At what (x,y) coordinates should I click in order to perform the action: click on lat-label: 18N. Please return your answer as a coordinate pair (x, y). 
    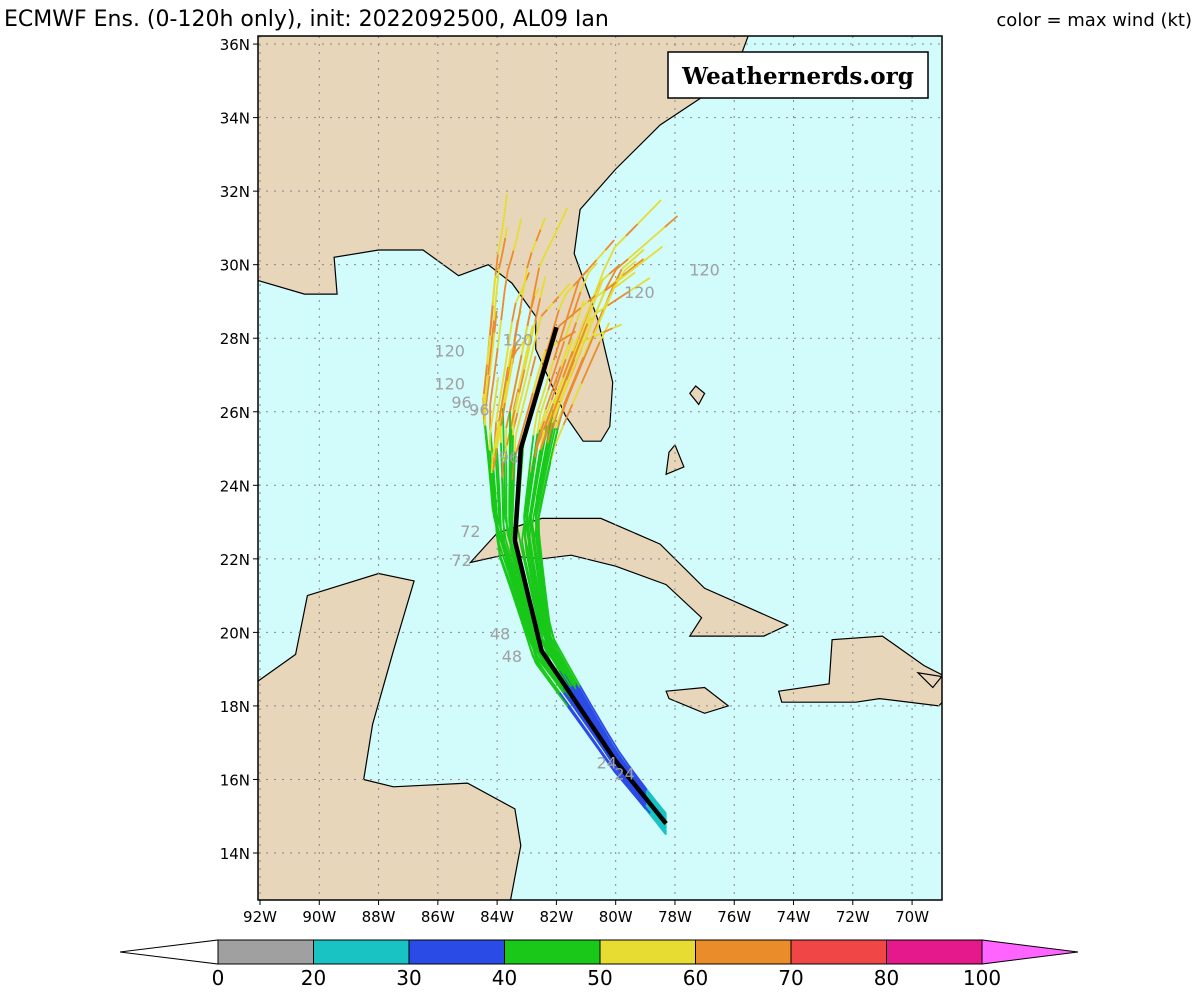
    Looking at the image, I should click on (235, 707).